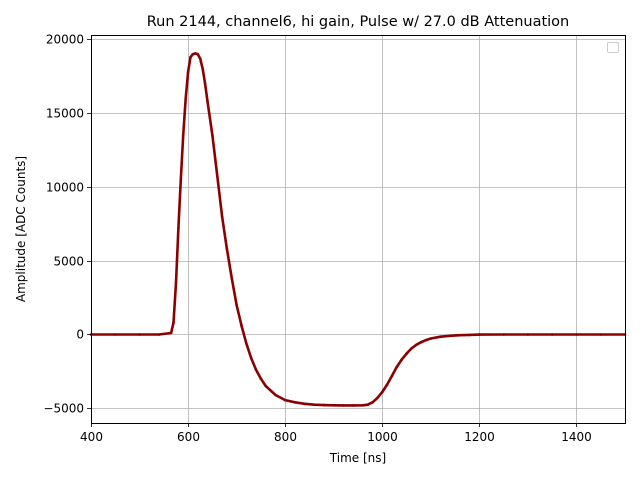  Describe the element at coordinates (576, 437) in the screenshot. I see `x-tick-label: 1400` at that location.